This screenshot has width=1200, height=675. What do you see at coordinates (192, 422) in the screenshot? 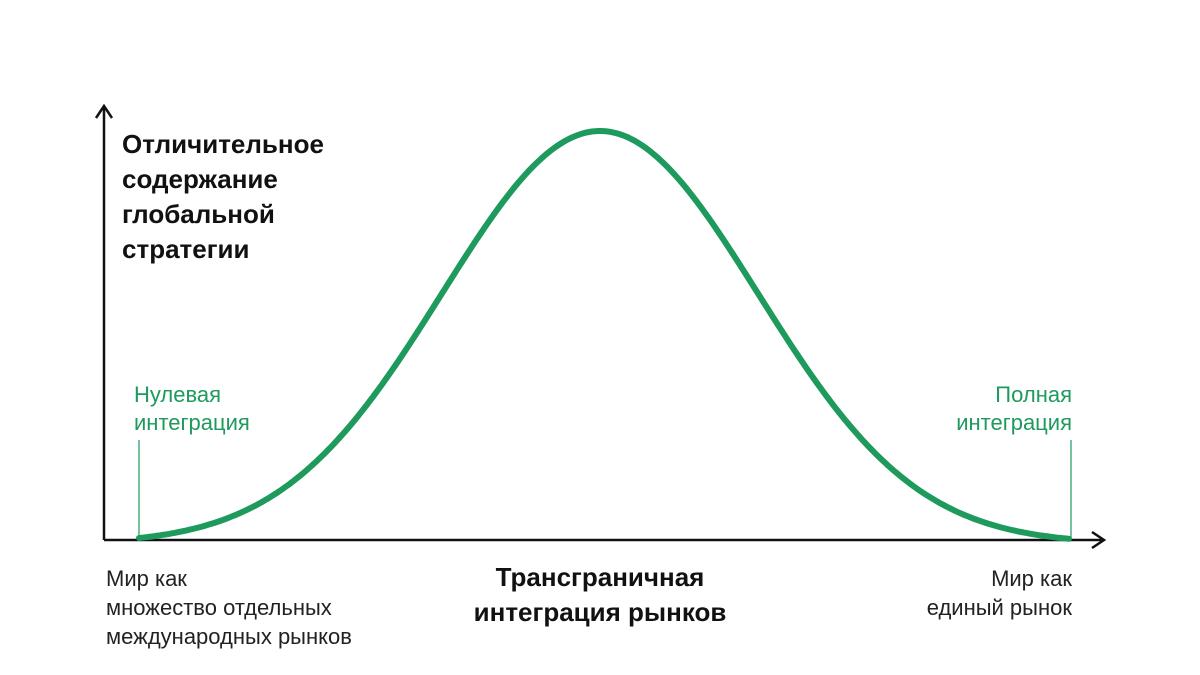
I see `left-marker-label-line: интеграция` at bounding box center [192, 422].